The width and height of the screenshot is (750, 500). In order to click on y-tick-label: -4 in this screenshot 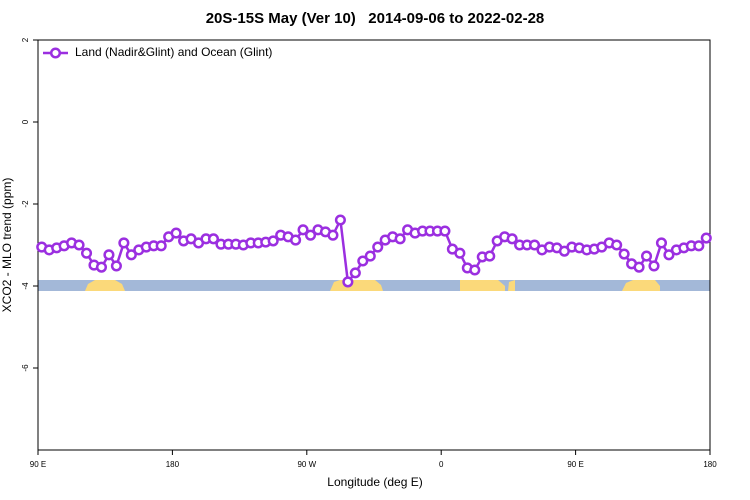, I will do `click(25, 286)`.